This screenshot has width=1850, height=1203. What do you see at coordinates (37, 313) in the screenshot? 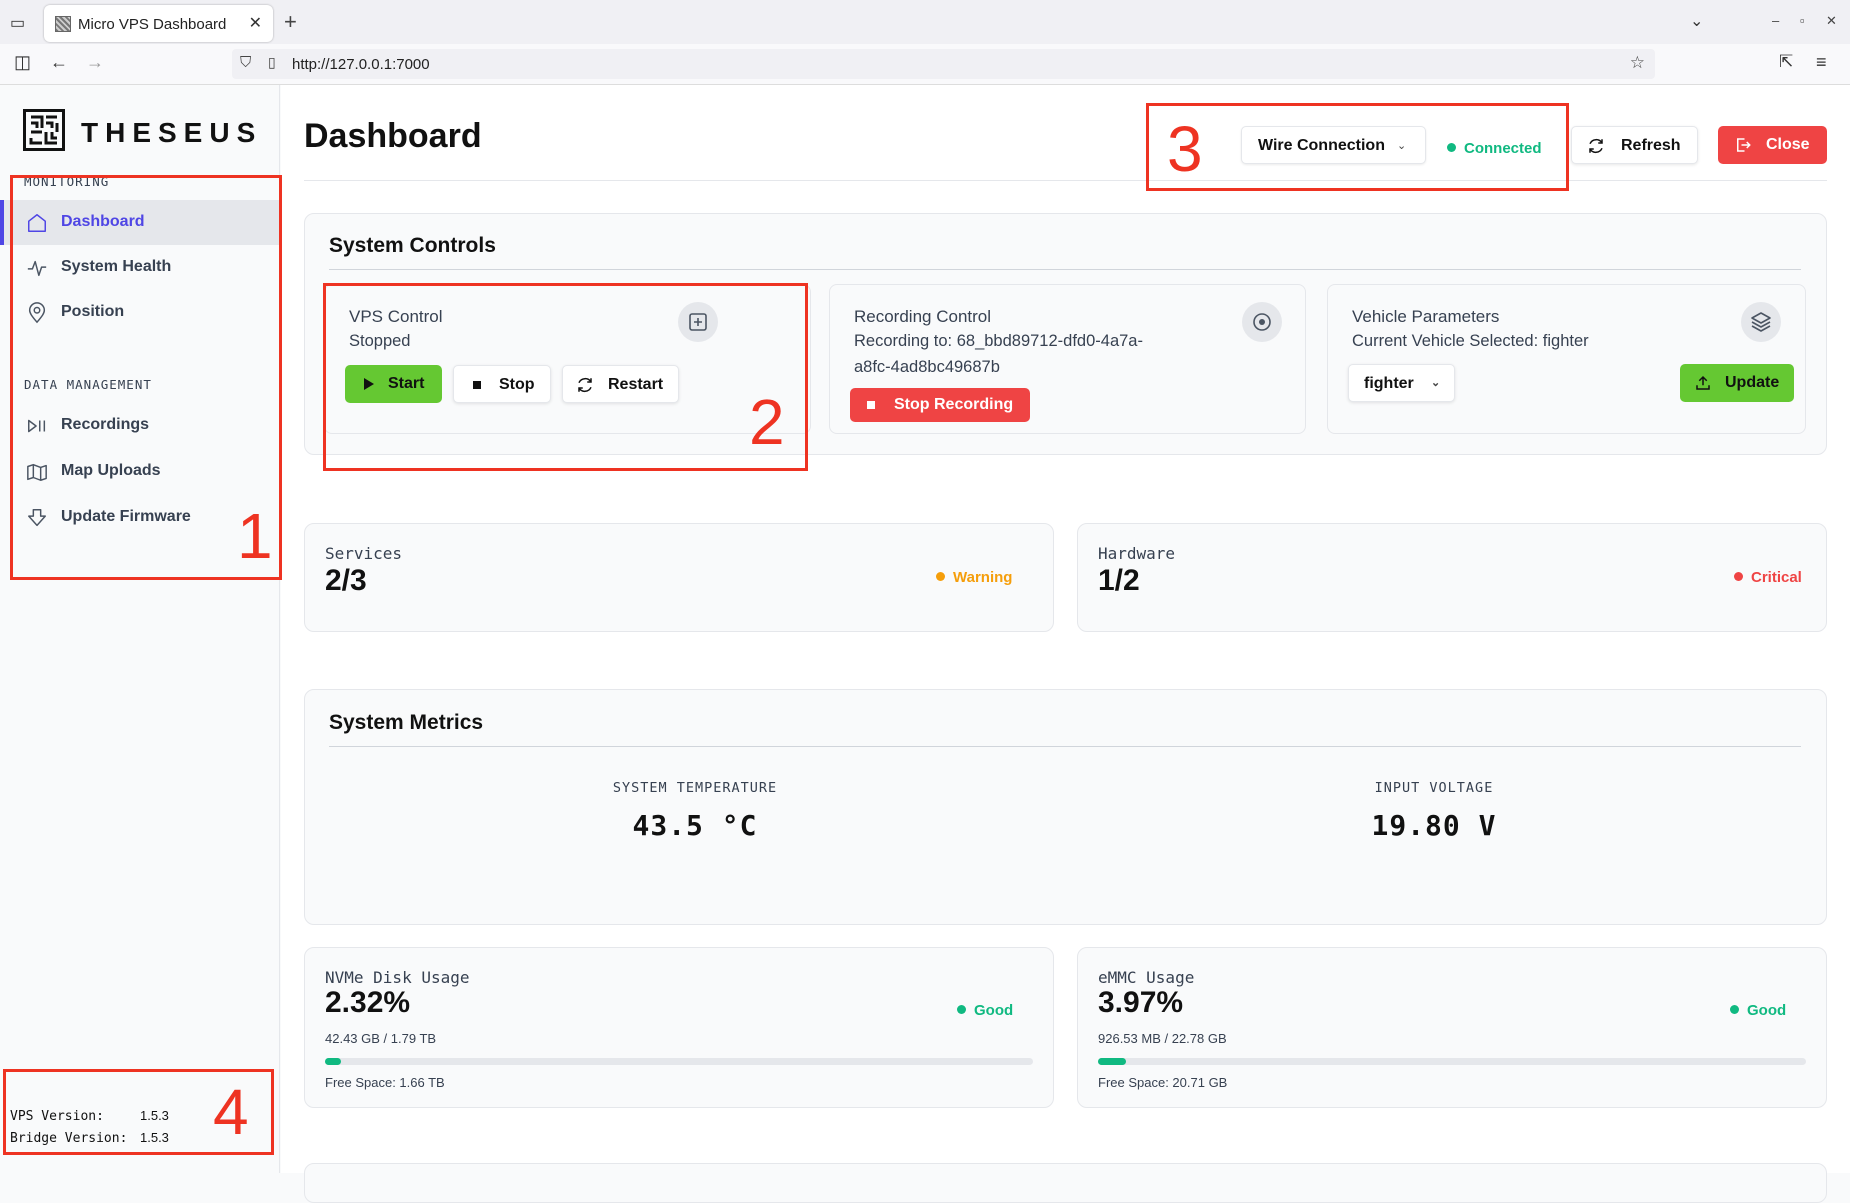
I see `map-pin-icon` at bounding box center [37, 313].